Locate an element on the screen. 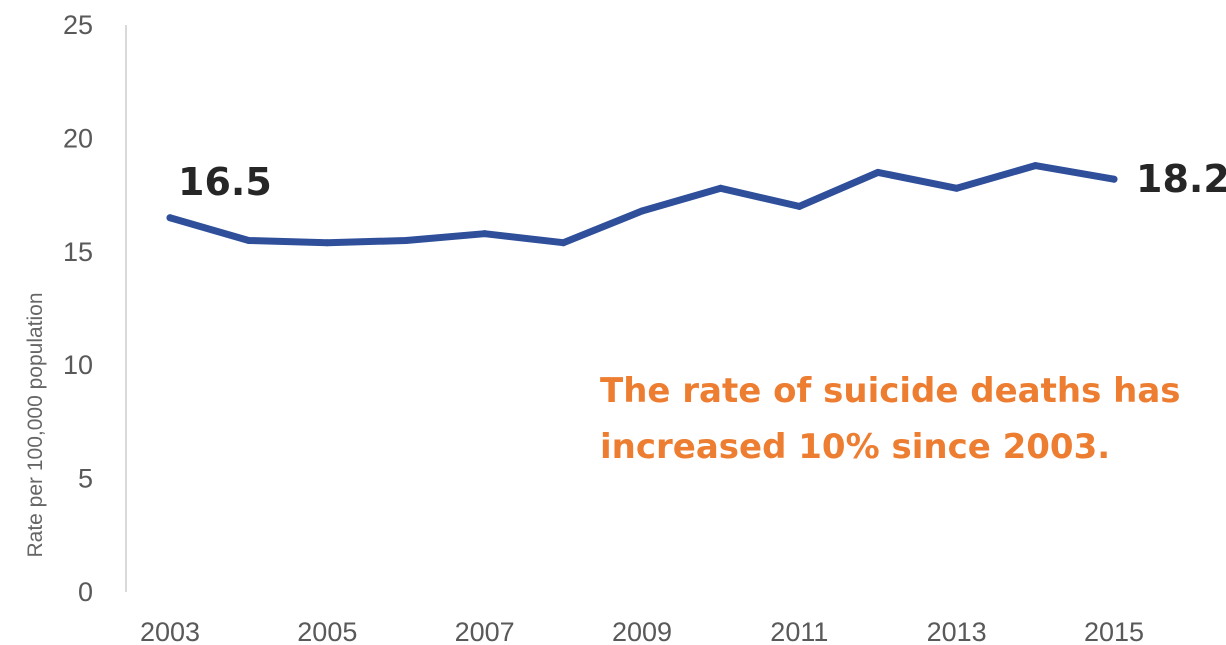 The height and width of the screenshot is (645, 1226). annotation-line-2: increased 10% since 2003. is located at coordinates (855, 447).